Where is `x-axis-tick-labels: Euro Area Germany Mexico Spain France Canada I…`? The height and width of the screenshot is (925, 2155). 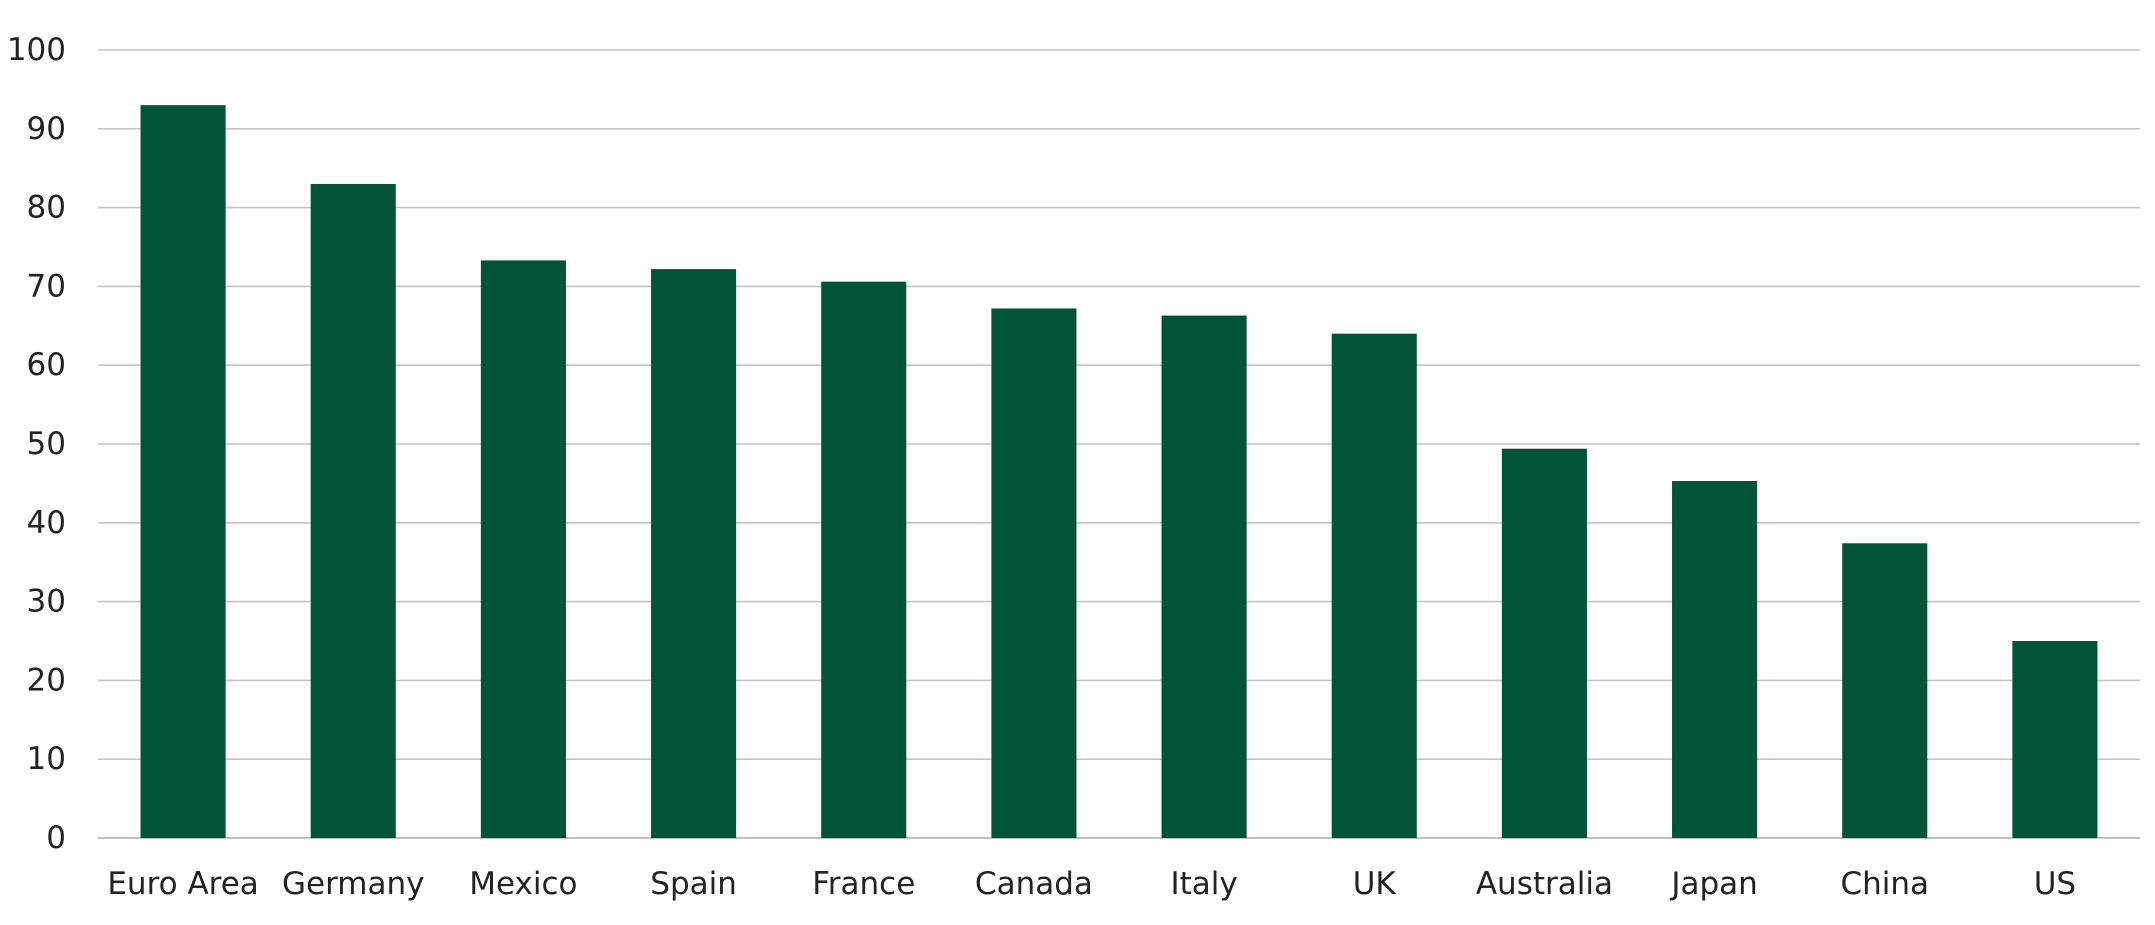
x-axis-tick-labels: Euro Area Germany Mexico Spain France Canada I… is located at coordinates (1091, 884).